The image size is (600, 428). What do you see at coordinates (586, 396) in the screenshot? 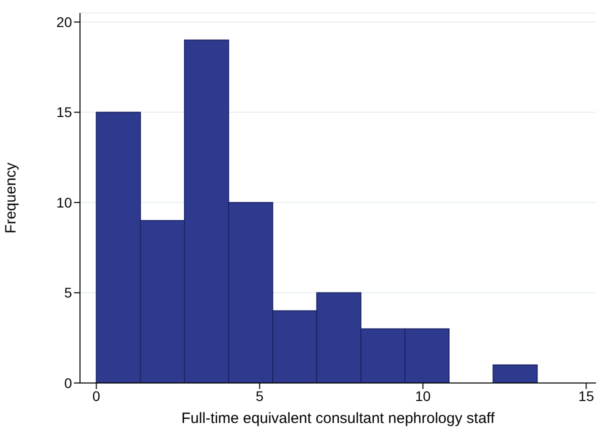
I see `x-tick-label: 15` at bounding box center [586, 396].